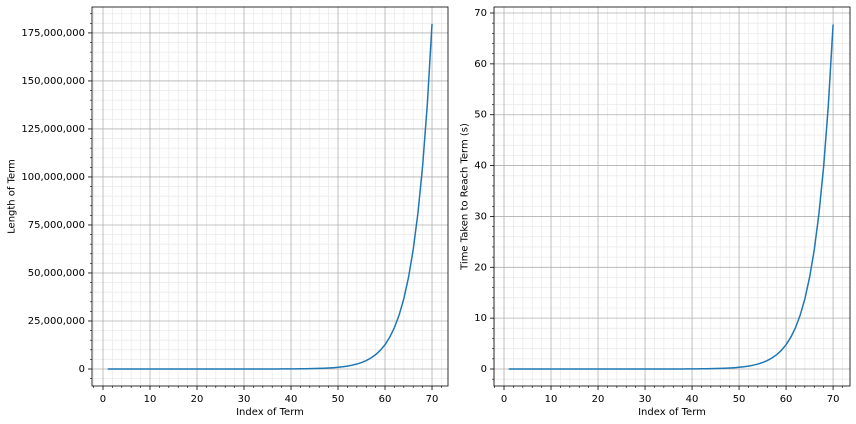  Describe the element at coordinates (480, 115) in the screenshot. I see `y-tick-label: 50` at that location.